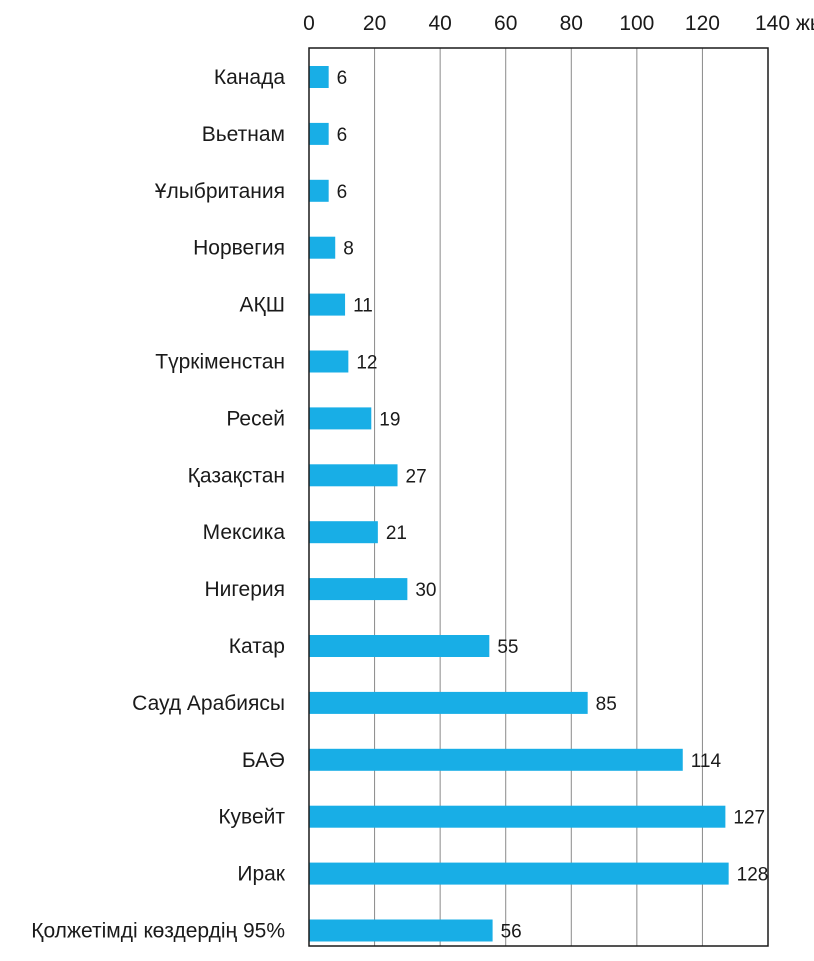 This screenshot has width=814, height=961. Describe the element at coordinates (261, 874) in the screenshot. I see `category-label-14: Ирак` at that location.